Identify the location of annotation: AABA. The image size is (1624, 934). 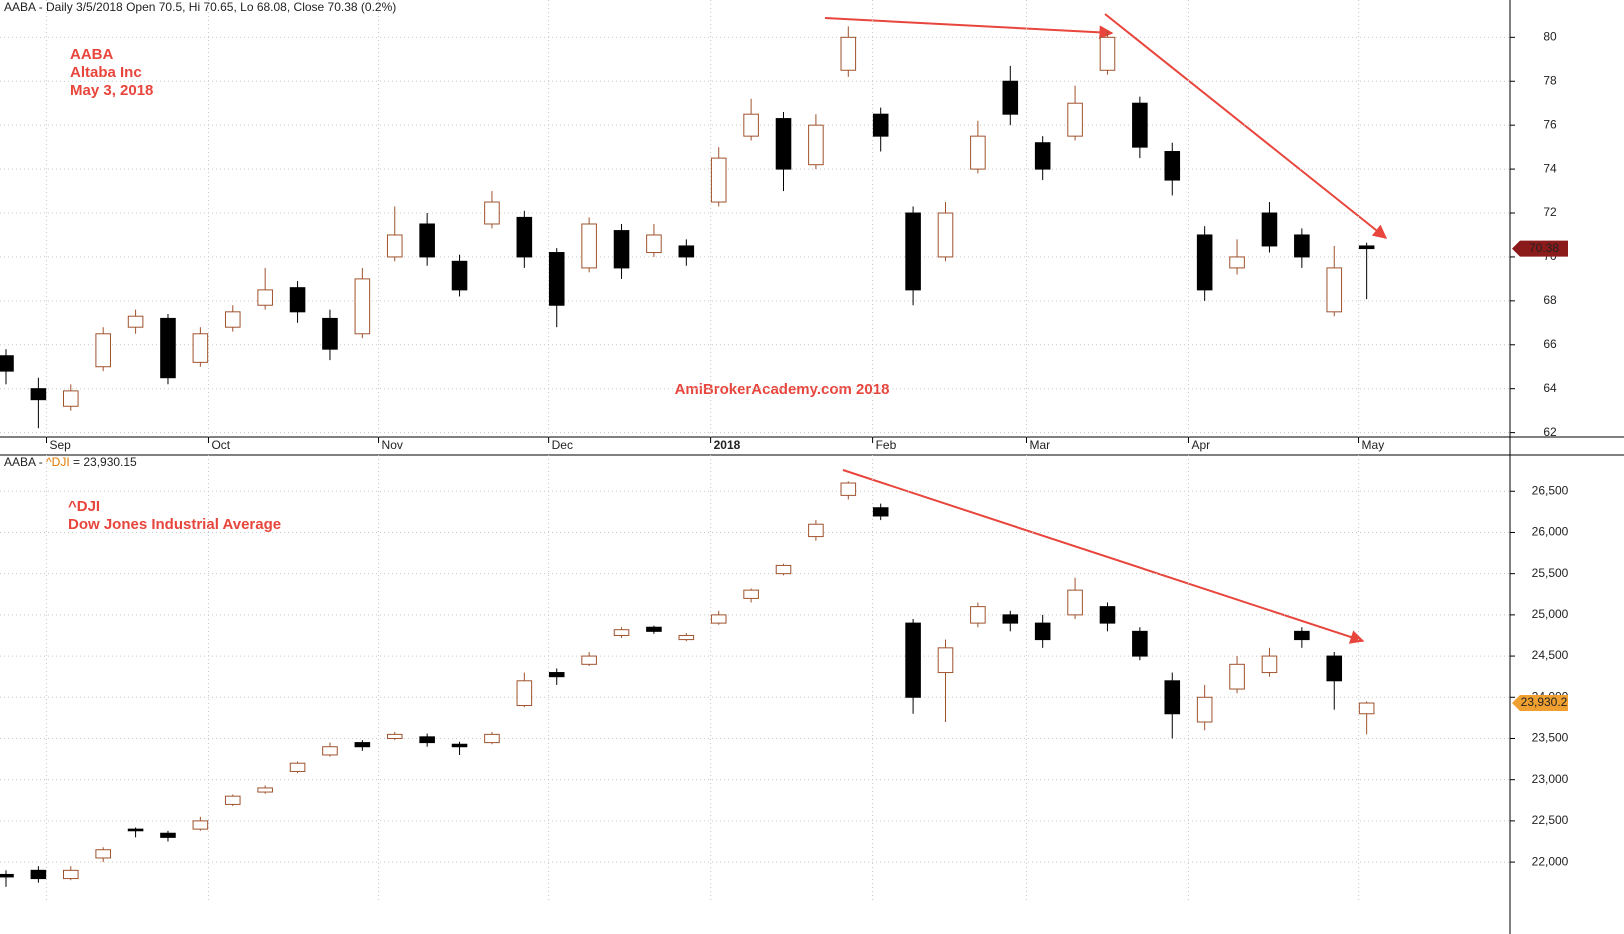
(91, 54).